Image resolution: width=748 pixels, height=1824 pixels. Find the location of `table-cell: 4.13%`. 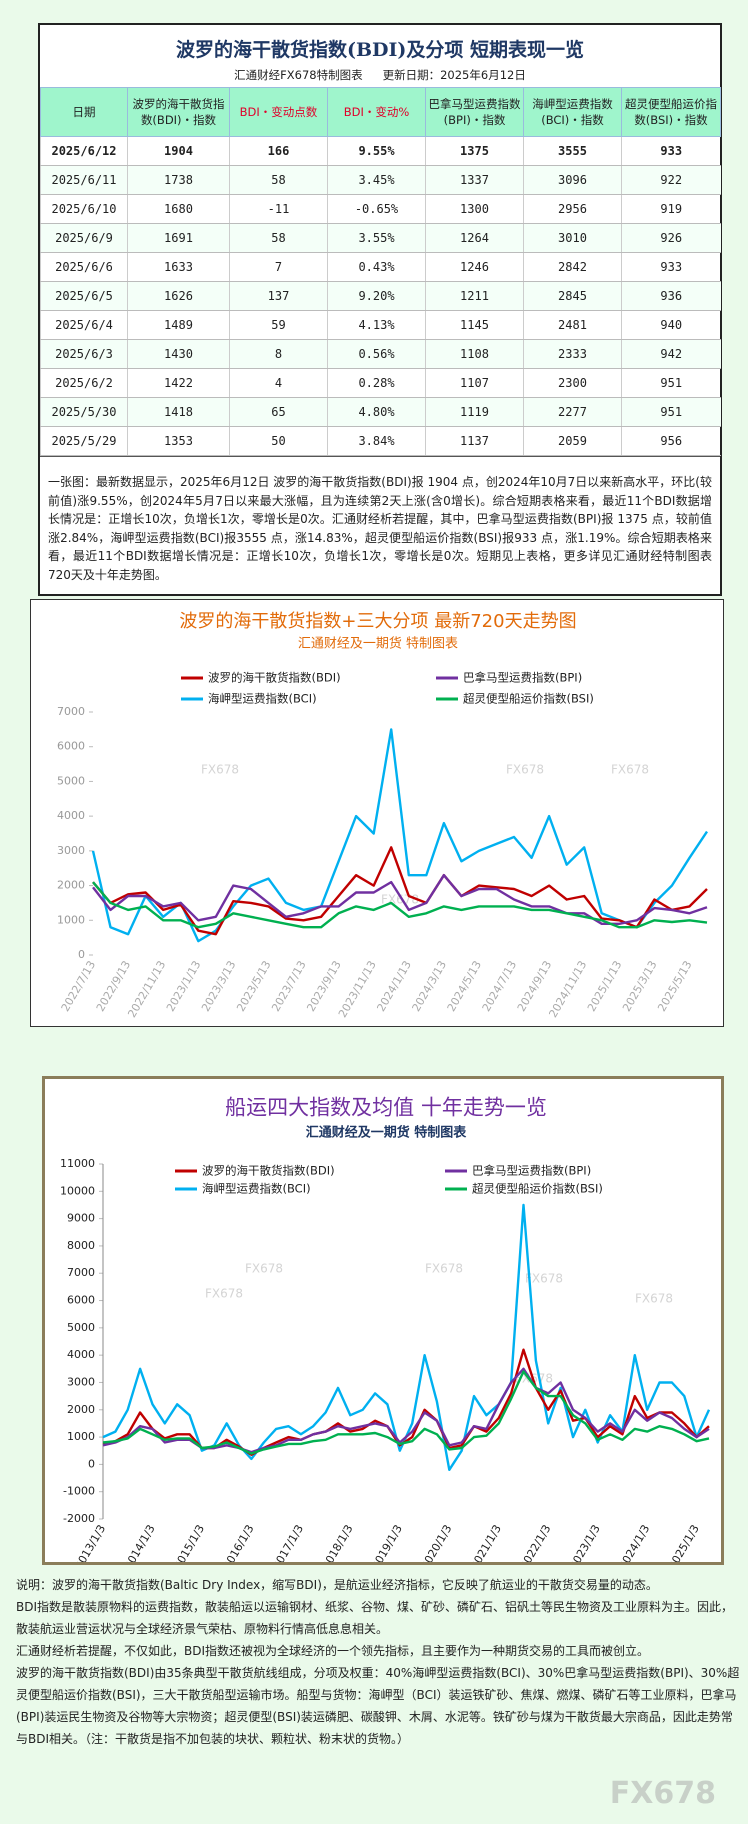

table-cell: 4.13% is located at coordinates (376, 325).